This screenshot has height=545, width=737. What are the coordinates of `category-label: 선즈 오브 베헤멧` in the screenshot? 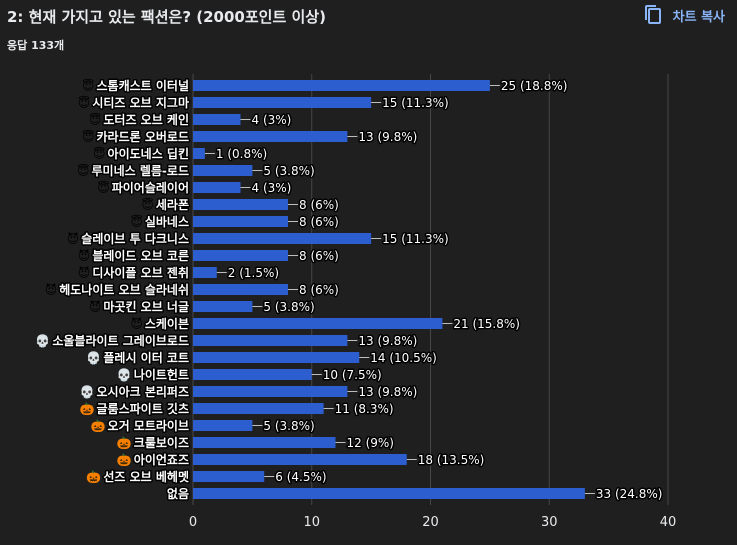 It's located at (146, 476).